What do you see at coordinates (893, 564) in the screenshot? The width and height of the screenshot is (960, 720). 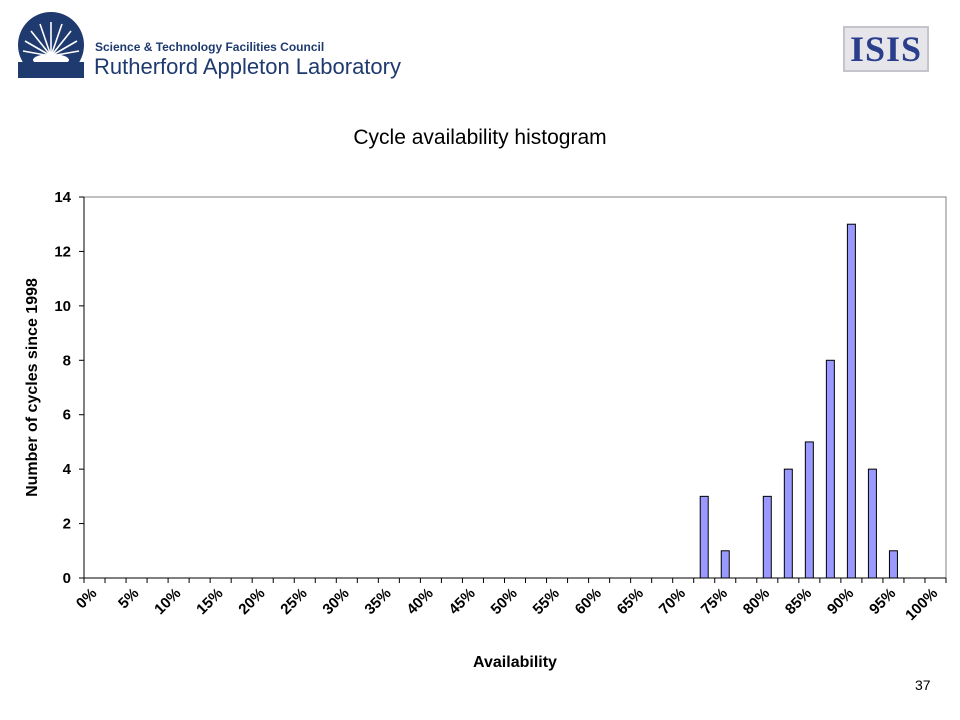 I see `bar-95%` at bounding box center [893, 564].